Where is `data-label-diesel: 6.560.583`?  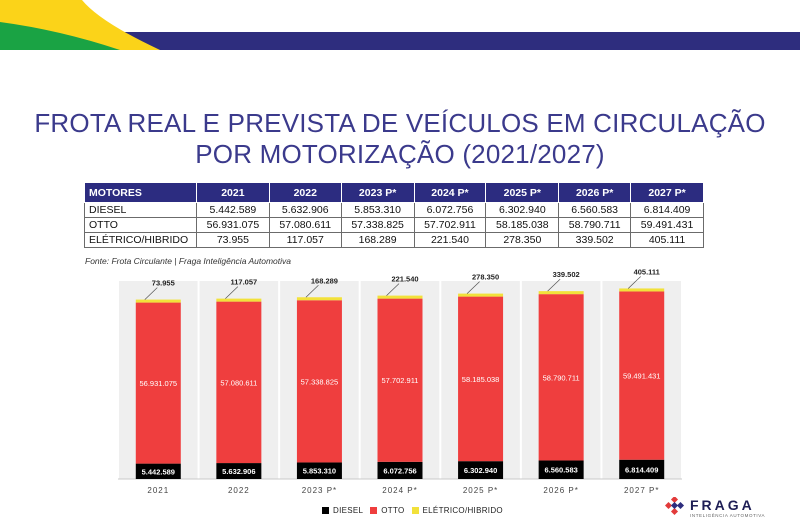 data-label-diesel: 6.560.583 is located at coordinates (560, 470).